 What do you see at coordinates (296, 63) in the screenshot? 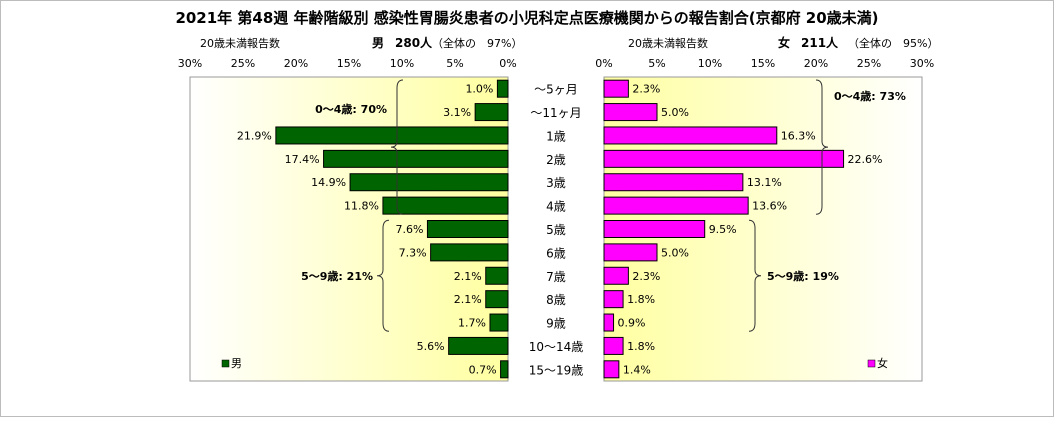
I see `male-x-tick-label: 20%` at bounding box center [296, 63].